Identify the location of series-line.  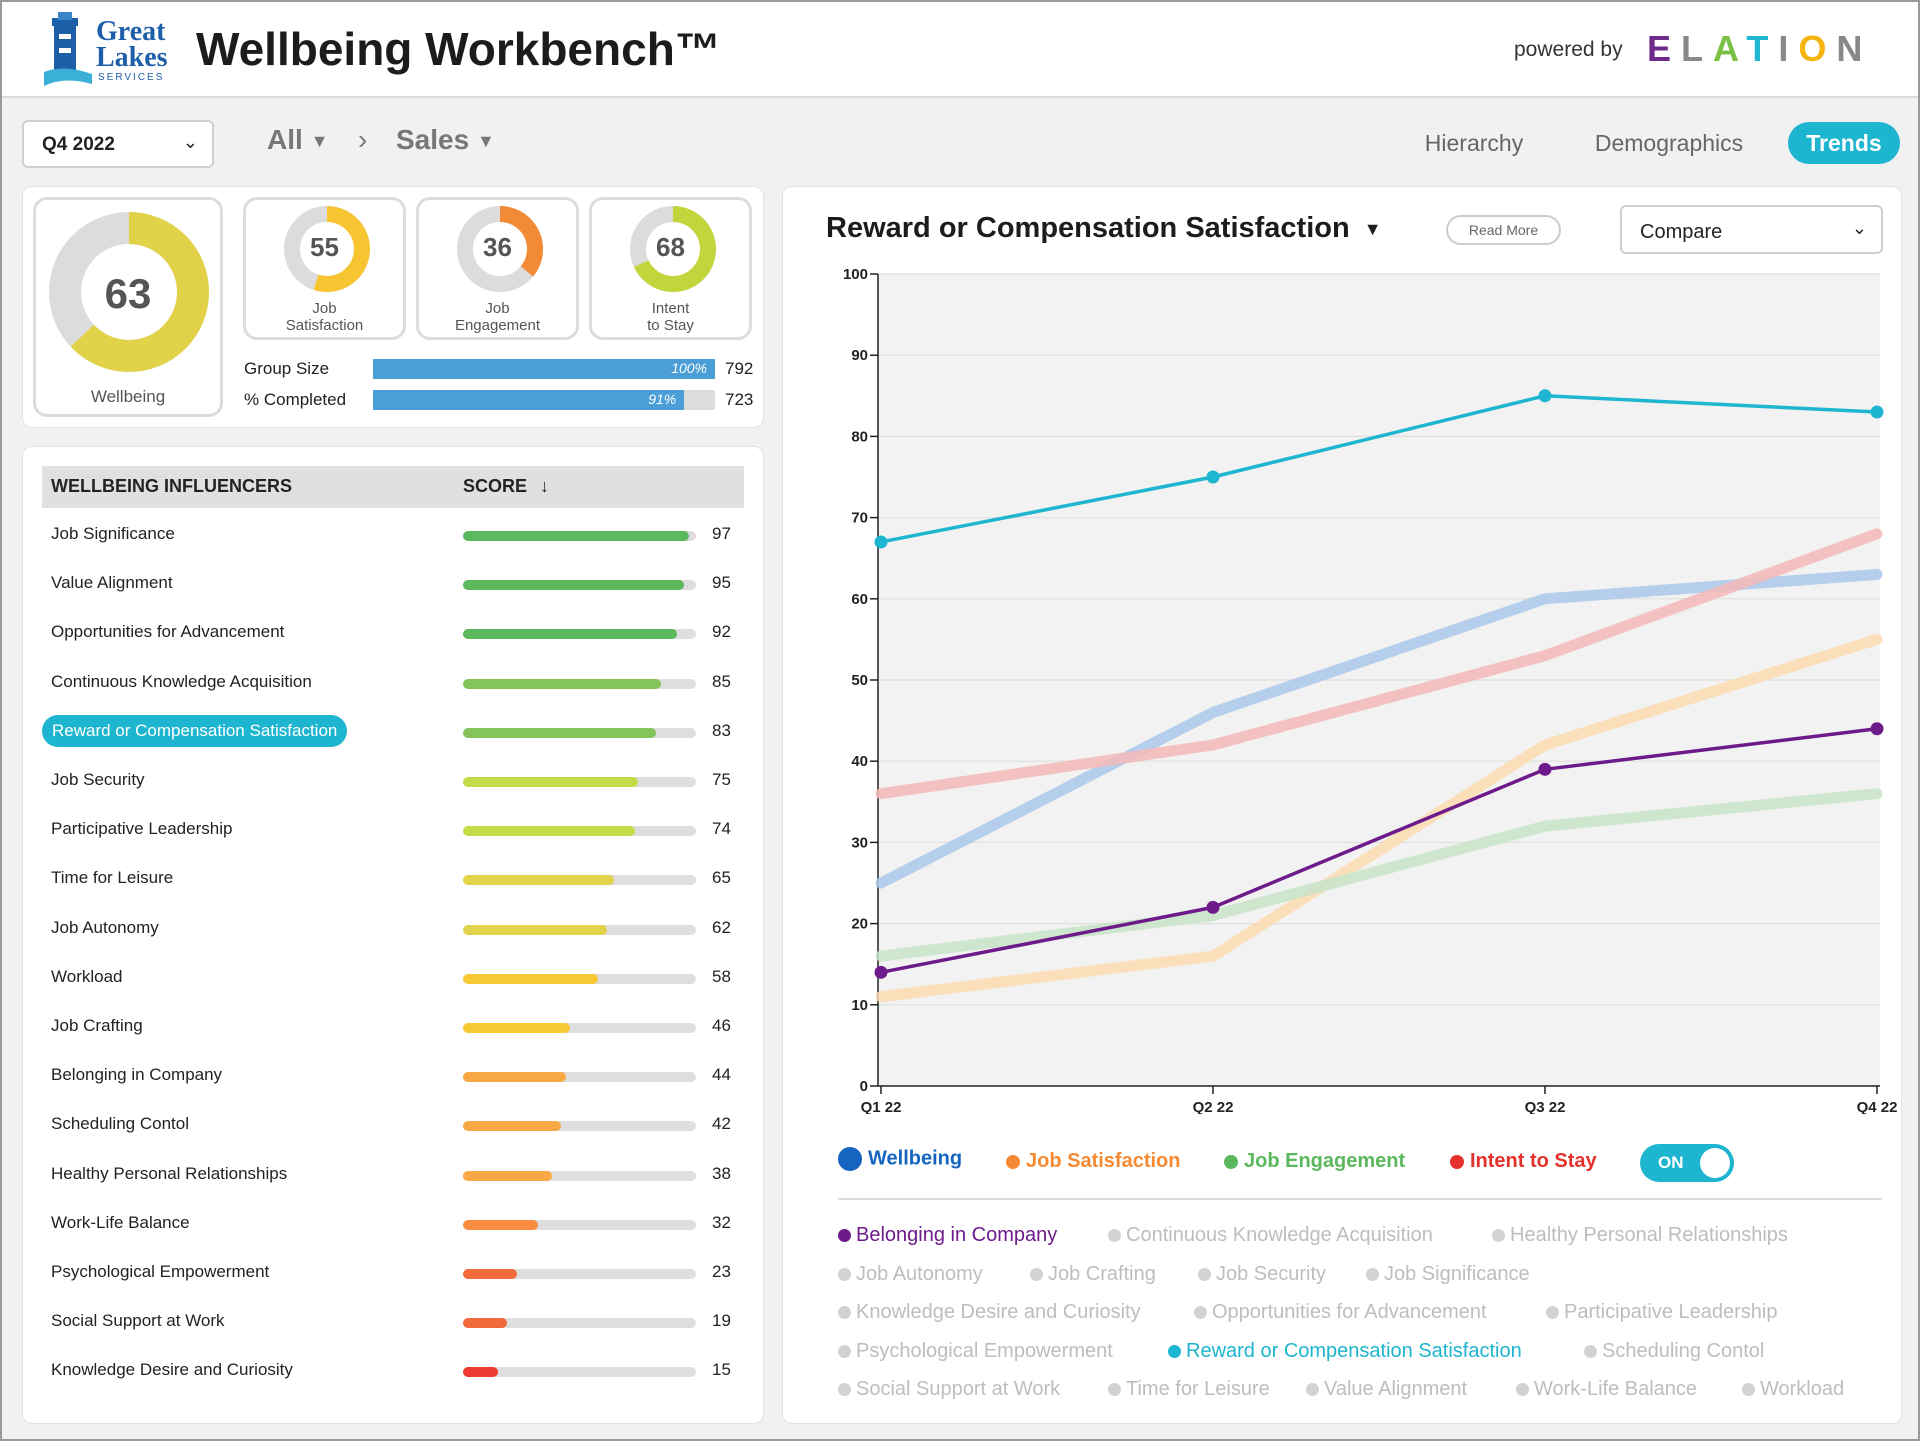
(1379, 818).